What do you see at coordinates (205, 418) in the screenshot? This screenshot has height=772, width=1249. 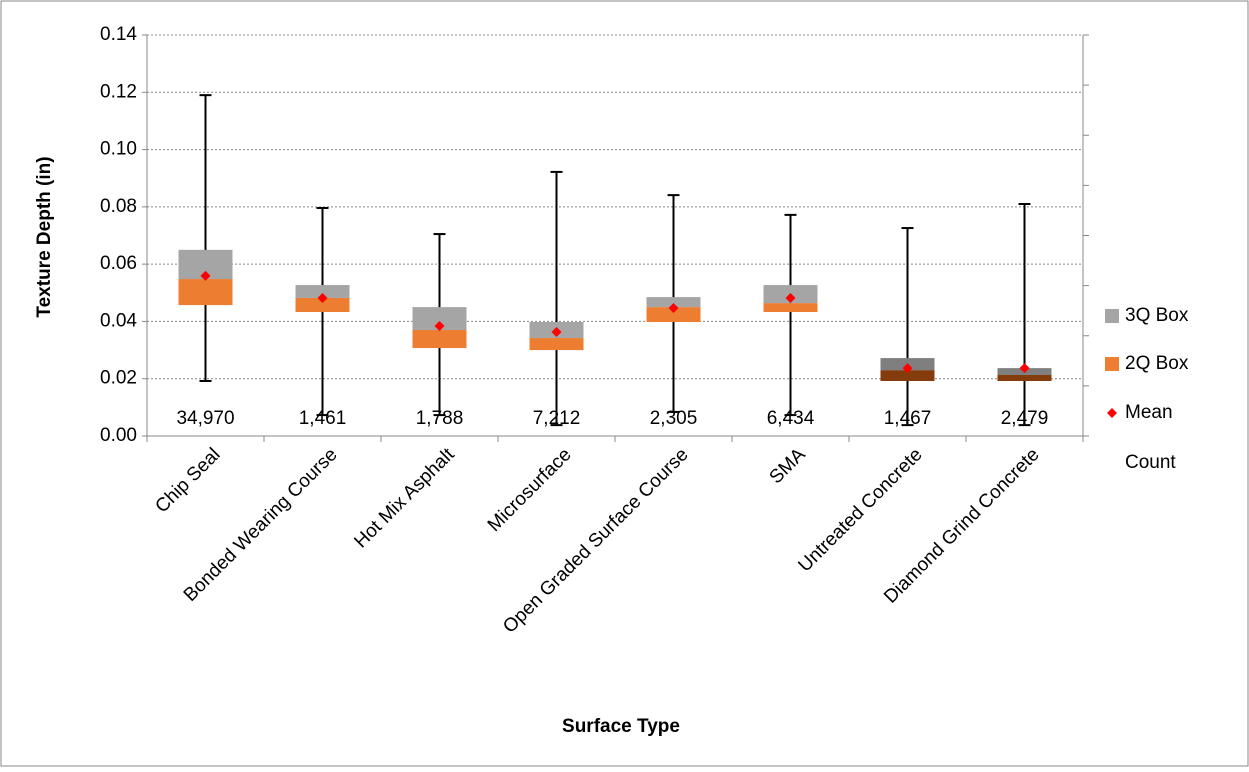 I see `count-label: 34,970` at bounding box center [205, 418].